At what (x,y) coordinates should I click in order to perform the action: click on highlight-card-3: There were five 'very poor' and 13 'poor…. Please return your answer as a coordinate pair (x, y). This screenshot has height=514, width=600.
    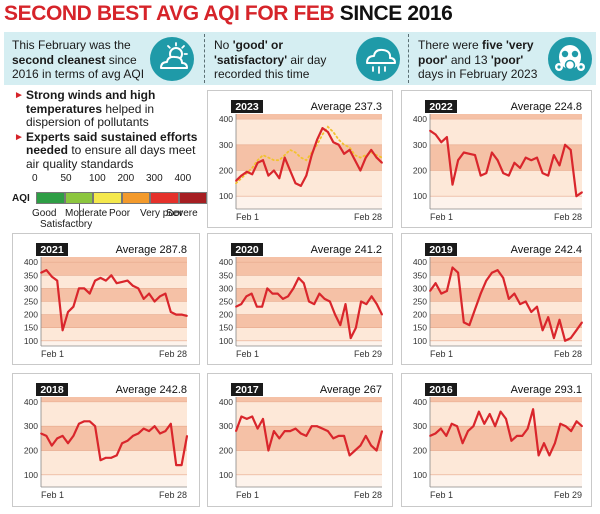
    Looking at the image, I should click on (503, 58).